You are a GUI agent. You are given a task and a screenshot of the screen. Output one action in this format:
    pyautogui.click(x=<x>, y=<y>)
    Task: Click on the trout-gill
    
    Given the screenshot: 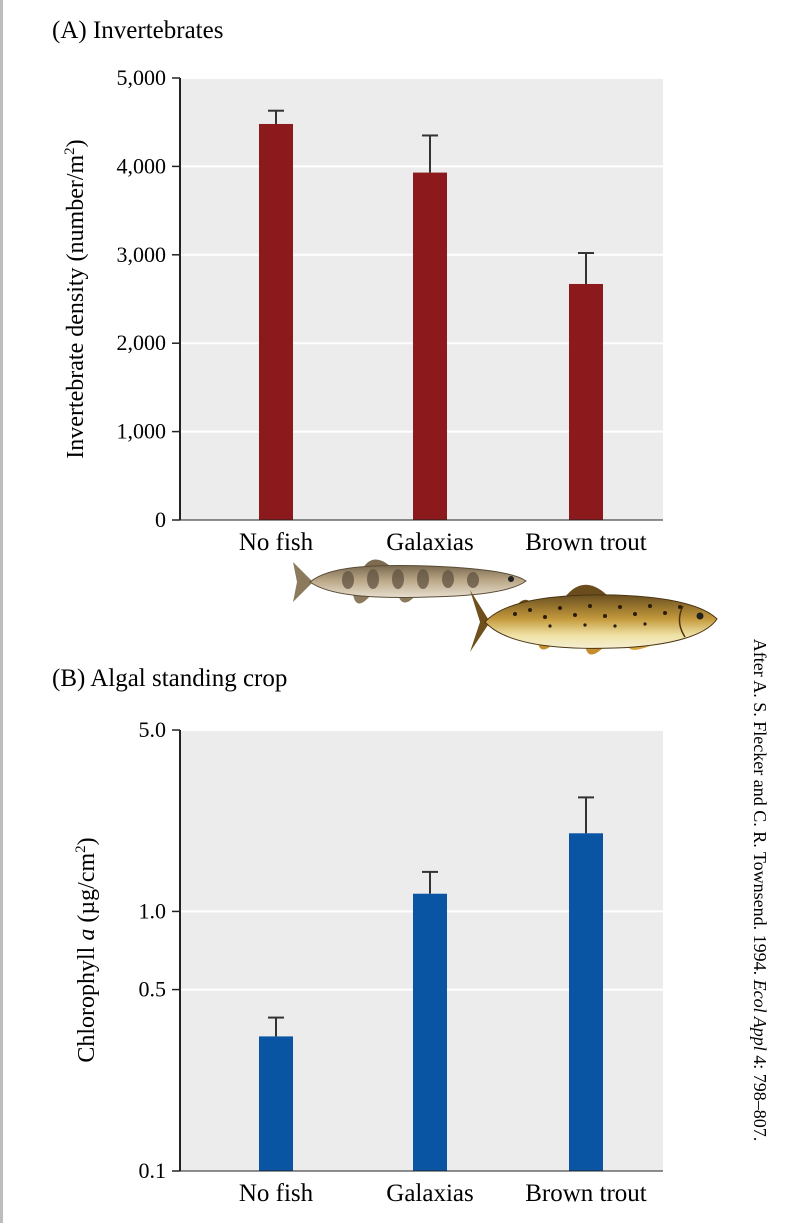 What is the action you would take?
    pyautogui.click(x=682, y=621)
    